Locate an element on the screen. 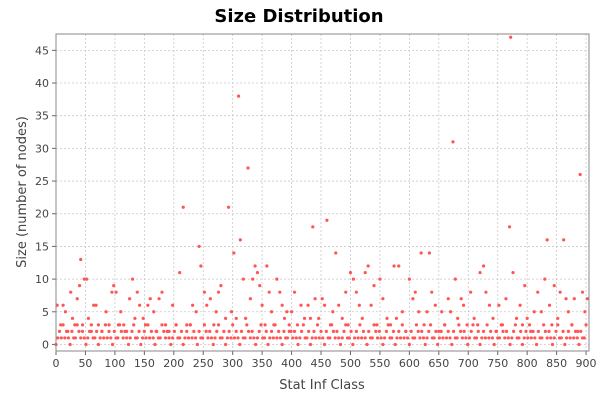 The image size is (600, 400). x-tick-label: 750 is located at coordinates (497, 363).